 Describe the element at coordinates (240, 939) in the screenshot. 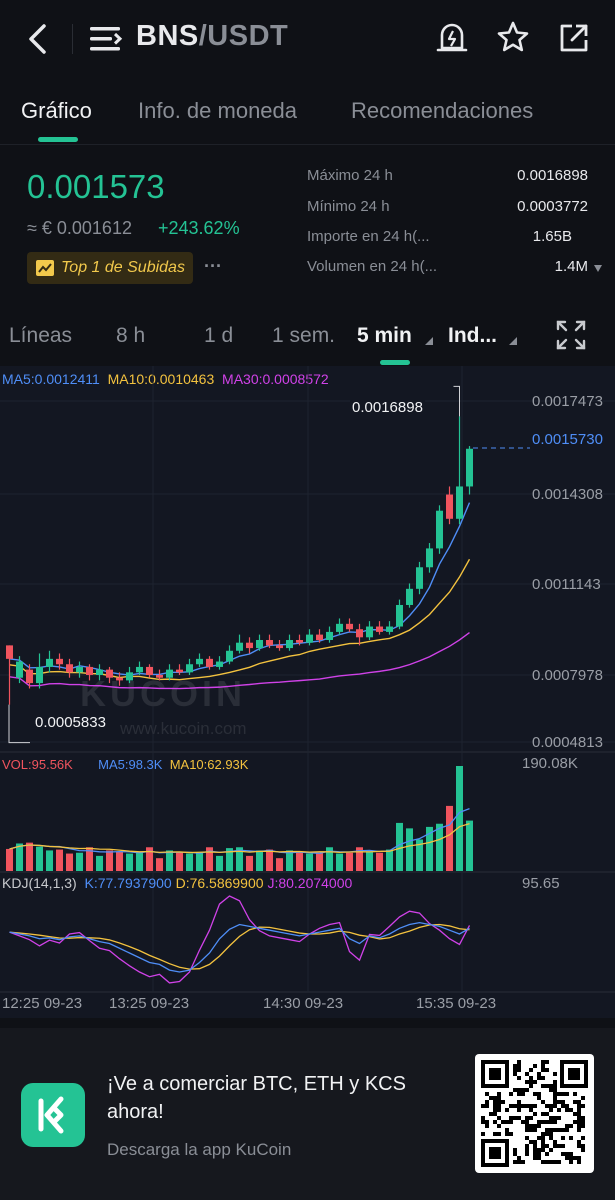

I see `kdj-lines-group` at that location.